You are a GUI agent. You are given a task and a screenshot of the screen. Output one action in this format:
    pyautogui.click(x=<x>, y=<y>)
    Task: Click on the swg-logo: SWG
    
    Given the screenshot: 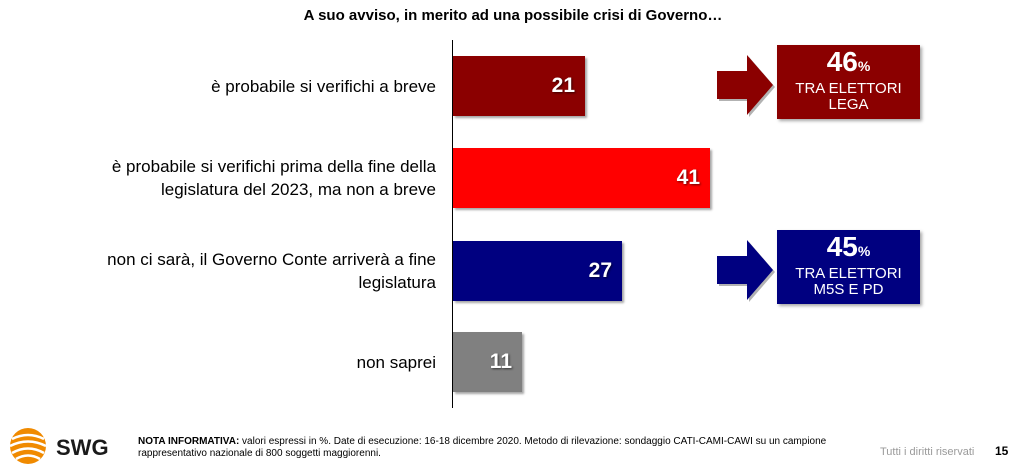 What is the action you would take?
    pyautogui.click(x=59, y=446)
    